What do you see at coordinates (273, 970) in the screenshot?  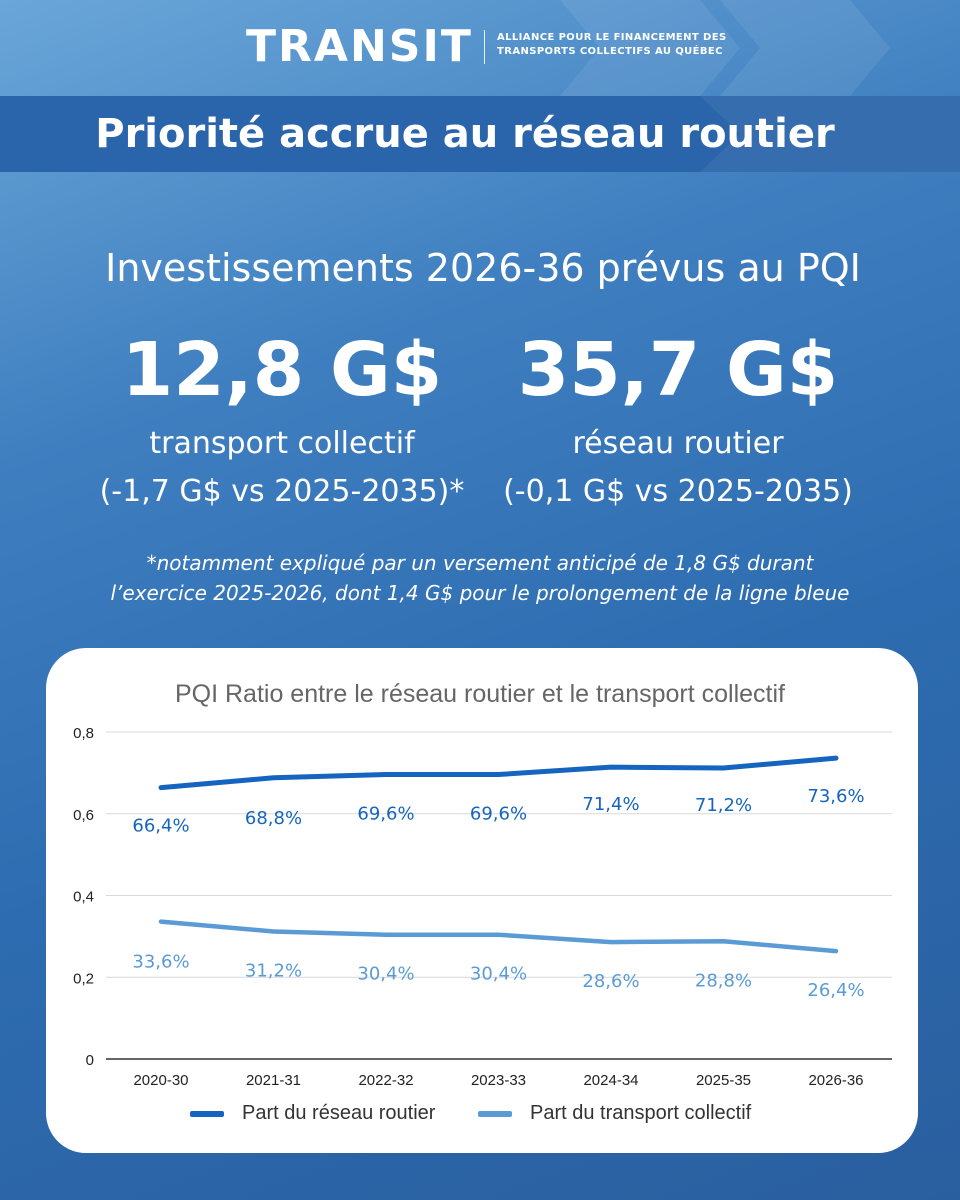 I see `data-label-transit: 31,2%` at bounding box center [273, 970].